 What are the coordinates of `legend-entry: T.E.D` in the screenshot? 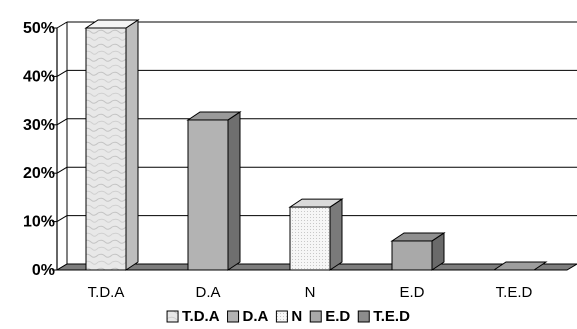 It's located at (383, 316).